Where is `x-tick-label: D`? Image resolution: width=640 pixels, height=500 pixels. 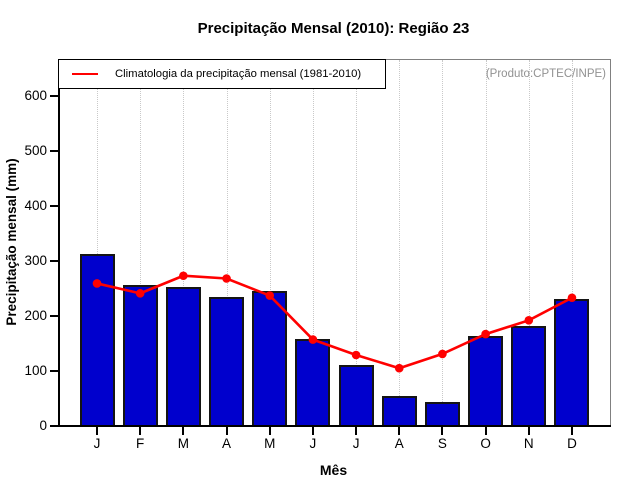
x-tick-label: D is located at coordinates (572, 443).